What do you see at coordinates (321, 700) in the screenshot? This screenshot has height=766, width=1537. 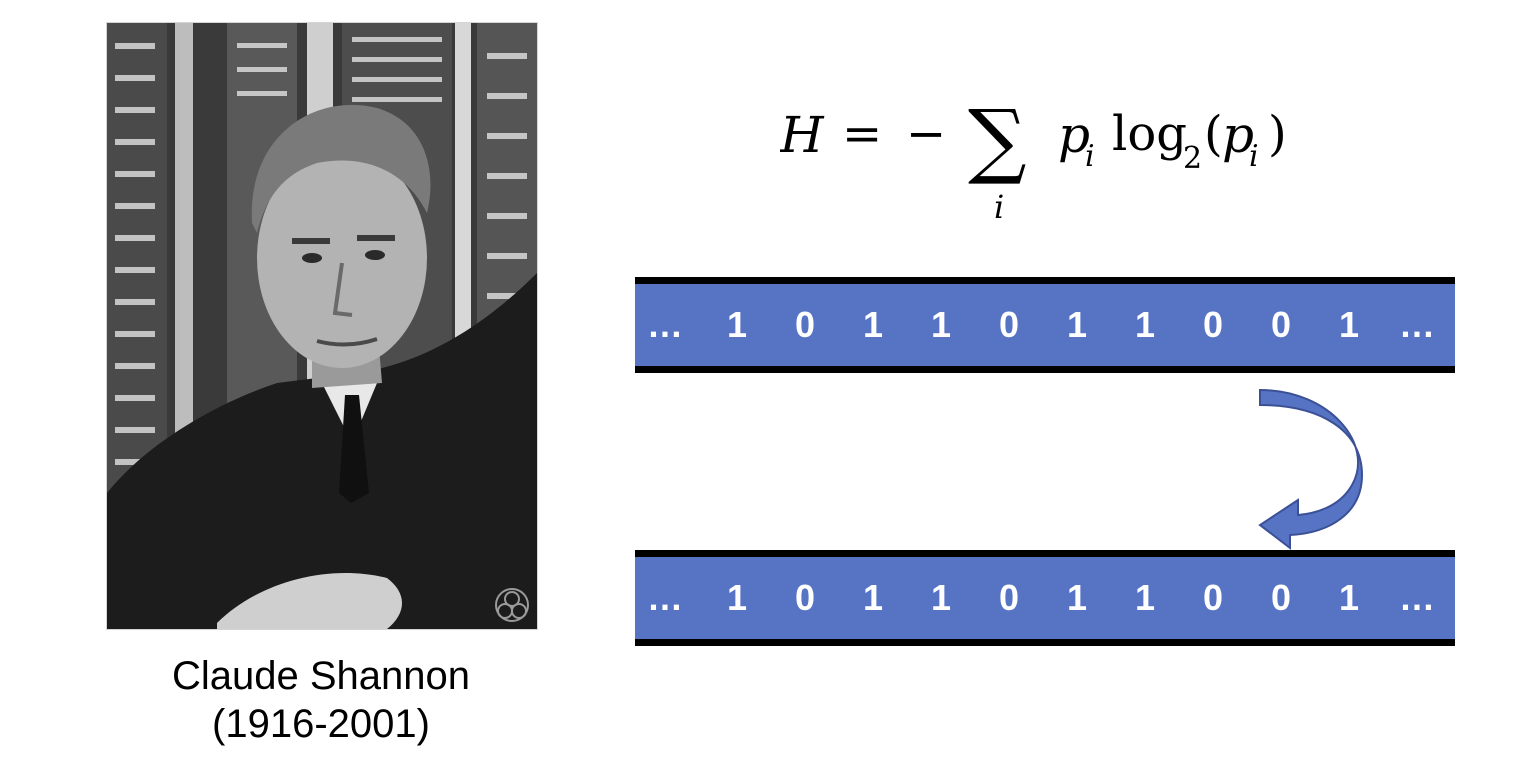 I see `portrait-caption: Claude Shannon (1916-2001)` at bounding box center [321, 700].